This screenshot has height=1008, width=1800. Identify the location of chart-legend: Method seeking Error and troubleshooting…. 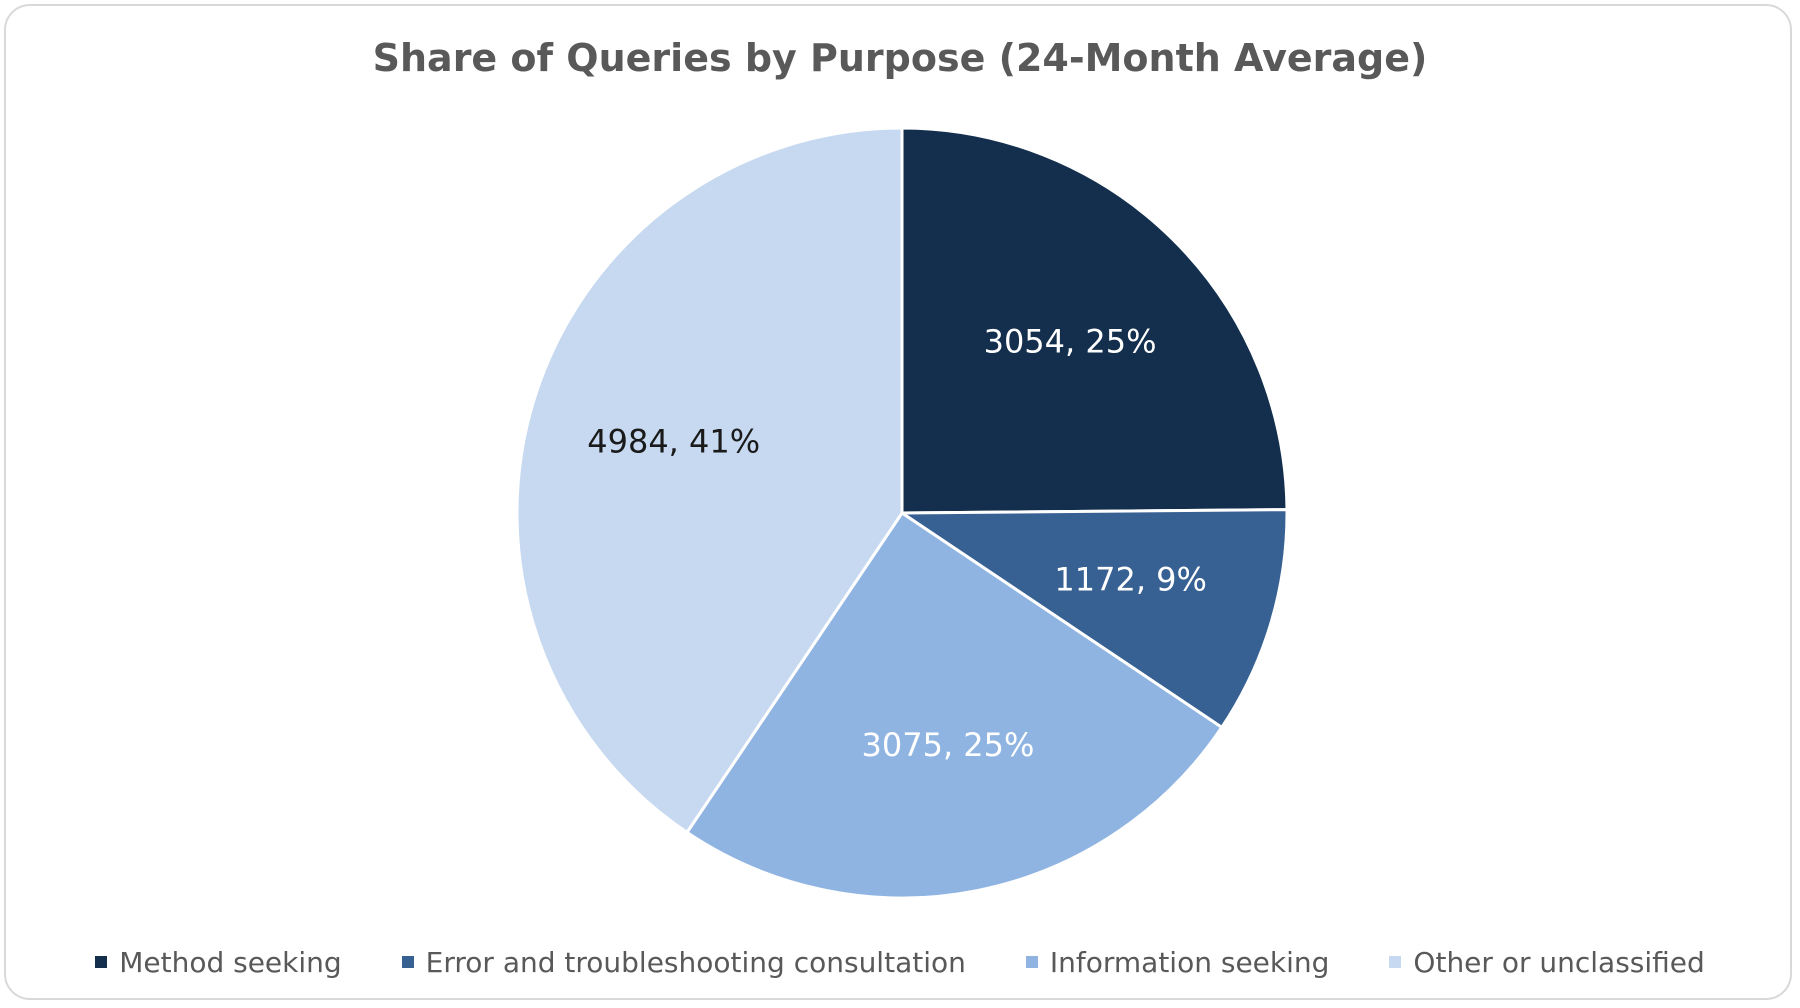
(900, 962).